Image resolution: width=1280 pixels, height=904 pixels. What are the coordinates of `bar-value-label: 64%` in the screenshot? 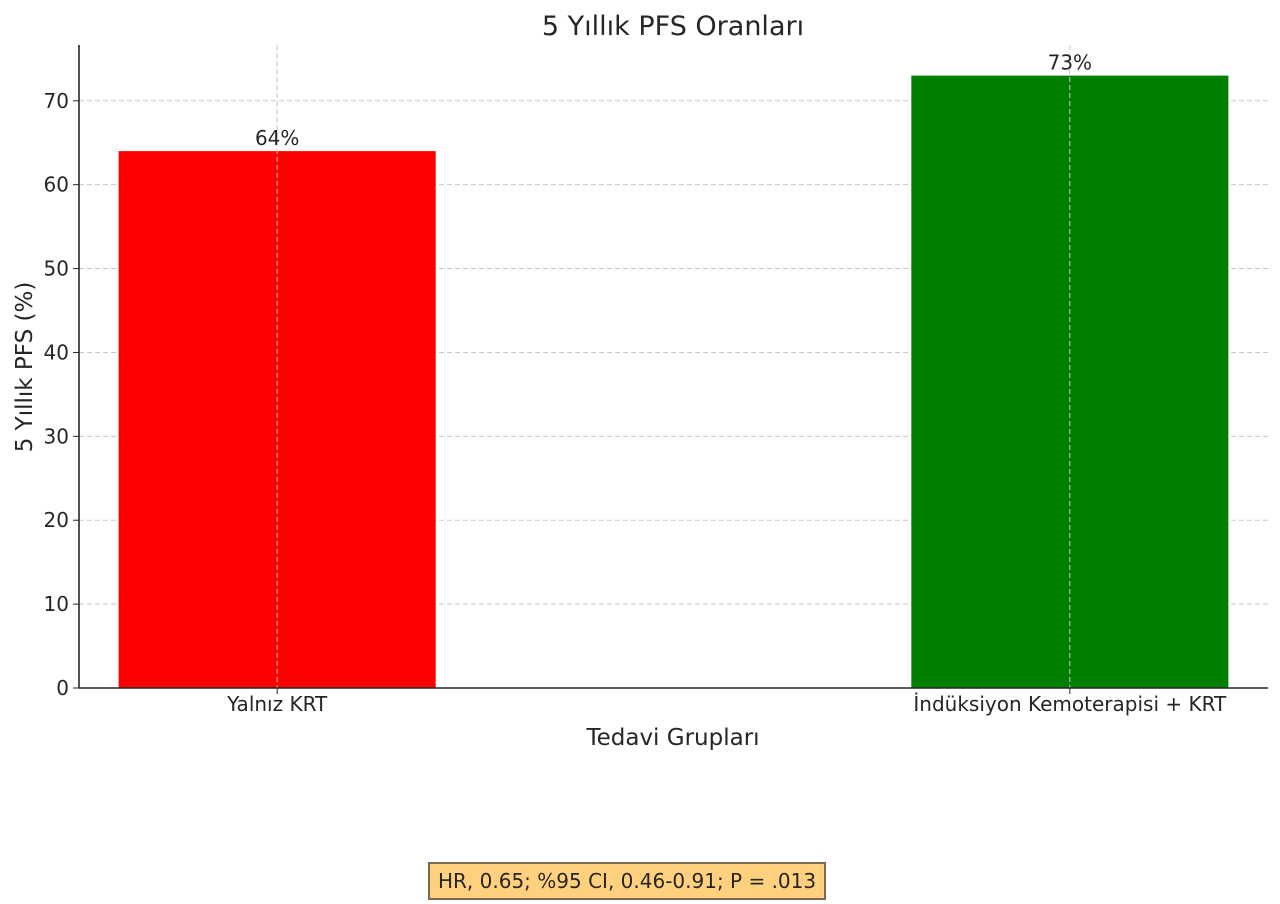 It's located at (277, 138).